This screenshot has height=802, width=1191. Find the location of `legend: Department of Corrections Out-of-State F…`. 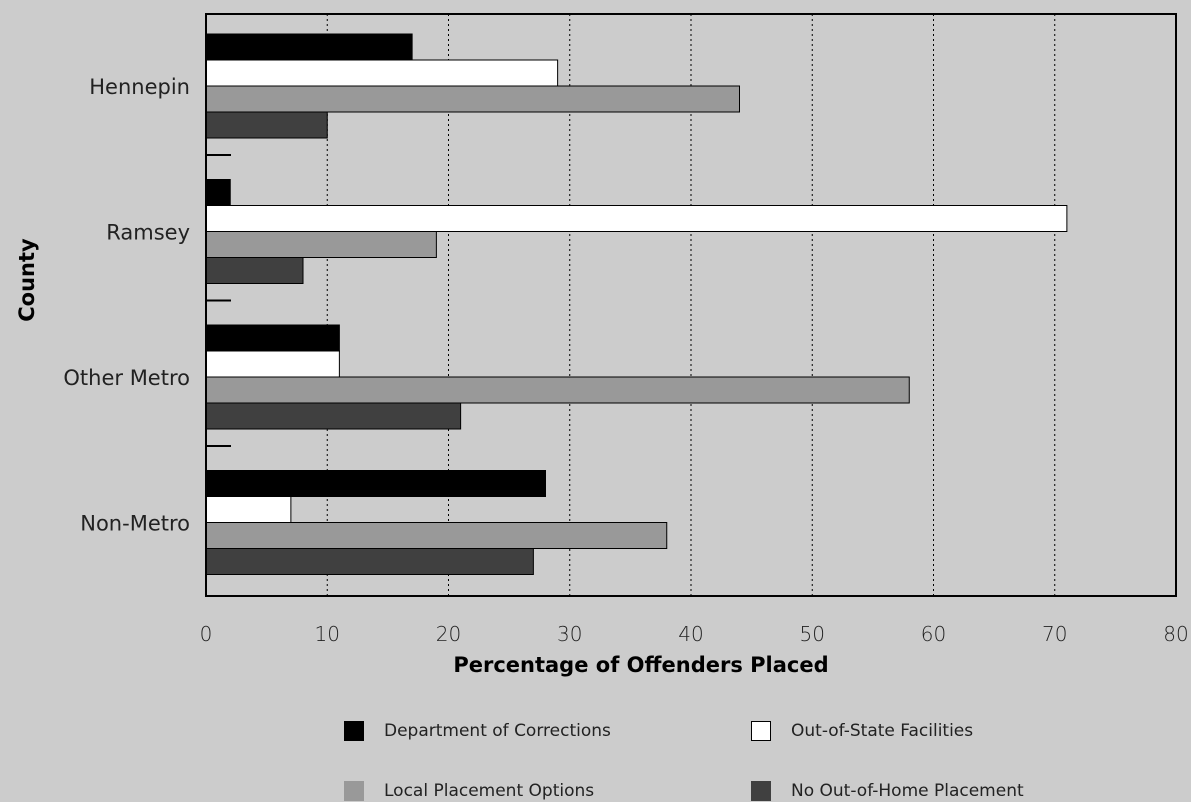

legend: Department of Corrections Out-of-State F… is located at coordinates (595, 750).